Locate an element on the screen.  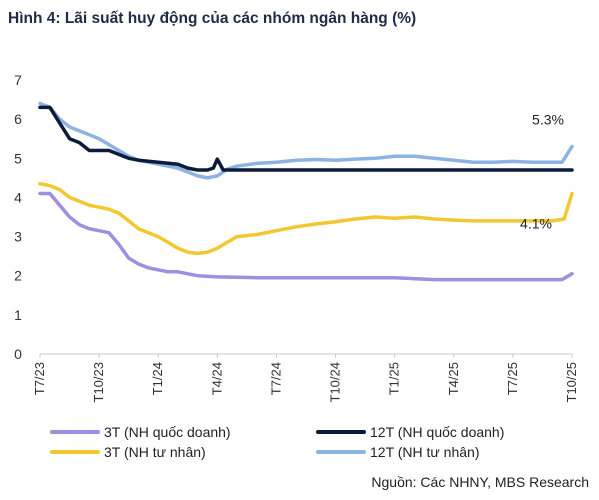
y-tick-label: 1 is located at coordinates (18, 315).